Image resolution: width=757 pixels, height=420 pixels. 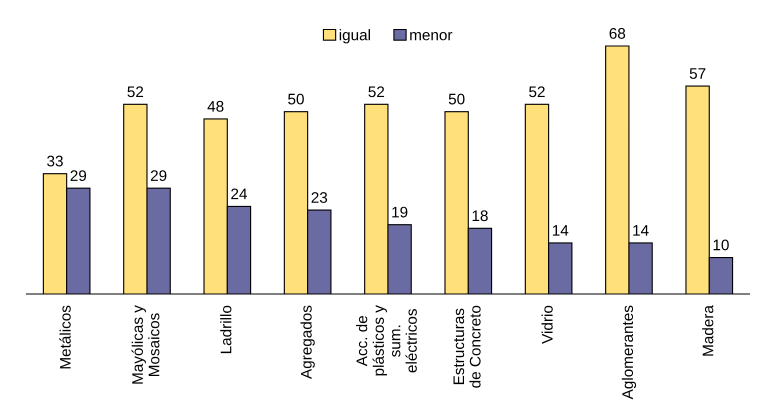 What do you see at coordinates (226, 330) in the screenshot?
I see `x-tick-label: Ladrillo` at bounding box center [226, 330].